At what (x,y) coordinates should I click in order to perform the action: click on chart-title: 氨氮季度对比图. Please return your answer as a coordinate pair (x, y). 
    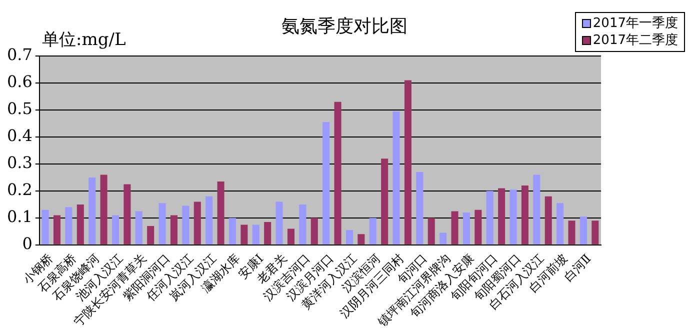
    Looking at the image, I should click on (345, 26).